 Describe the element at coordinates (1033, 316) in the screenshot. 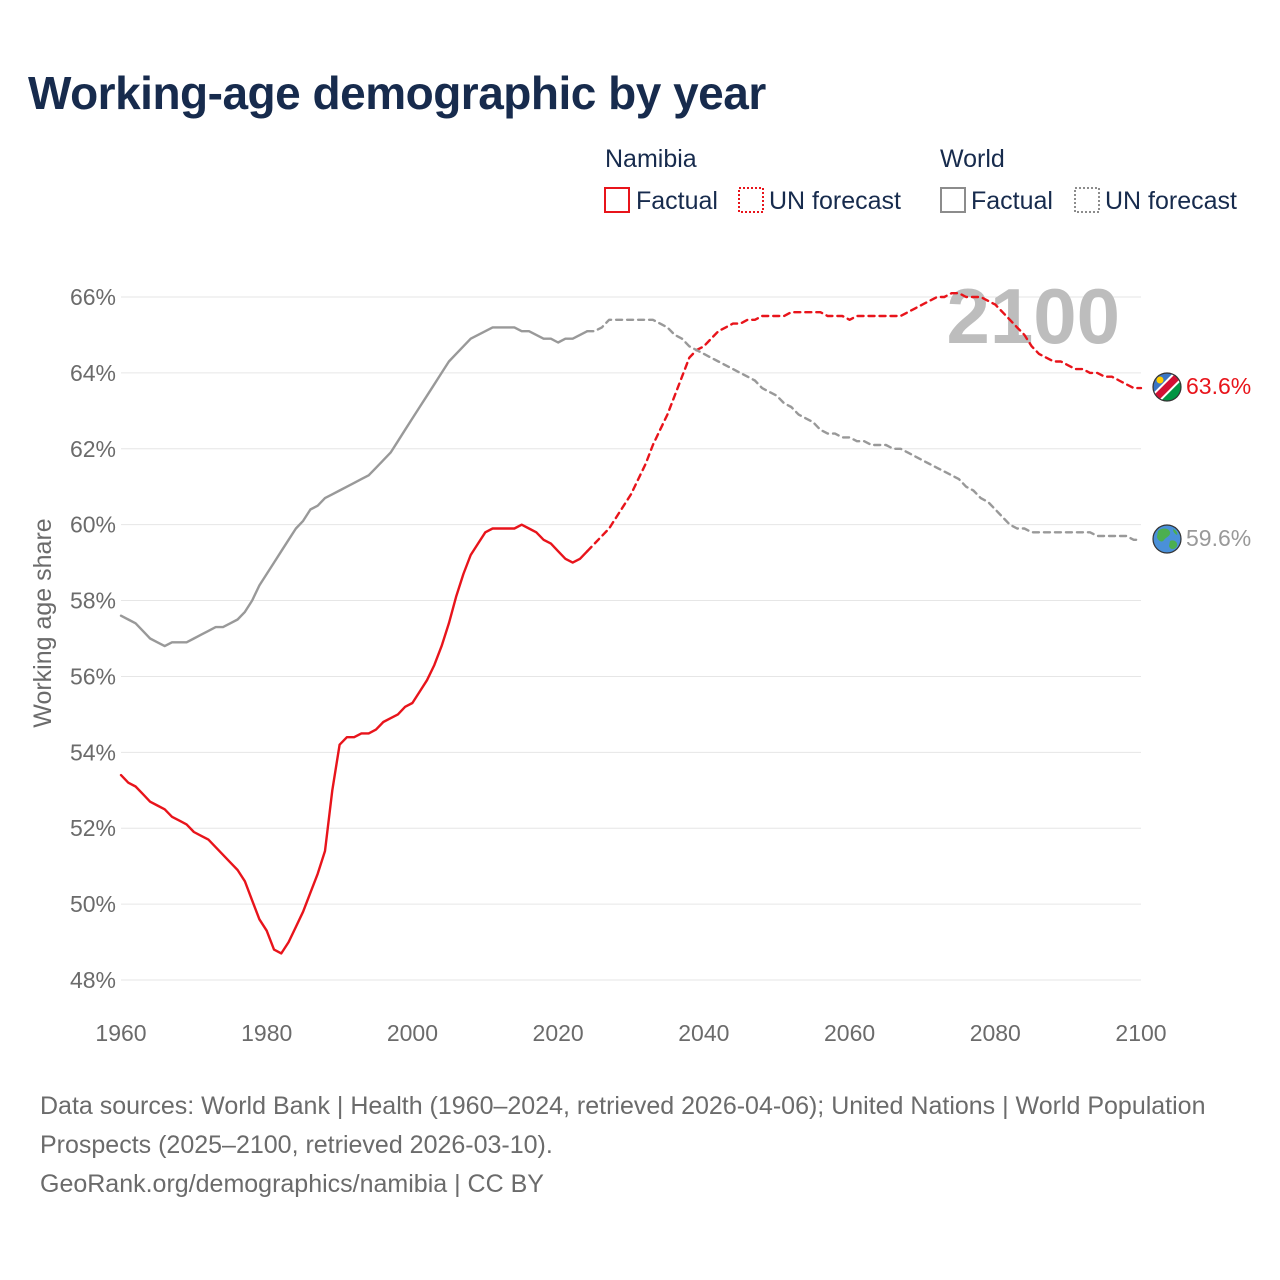

I see `year-watermark: 2100` at that location.